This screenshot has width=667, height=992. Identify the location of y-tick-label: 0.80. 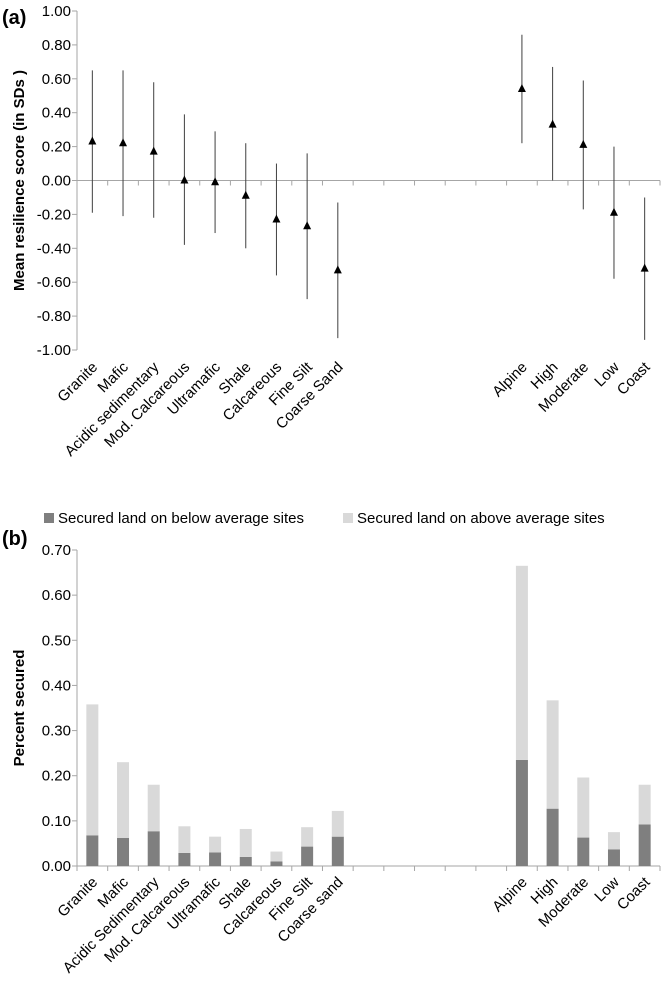
(56, 45).